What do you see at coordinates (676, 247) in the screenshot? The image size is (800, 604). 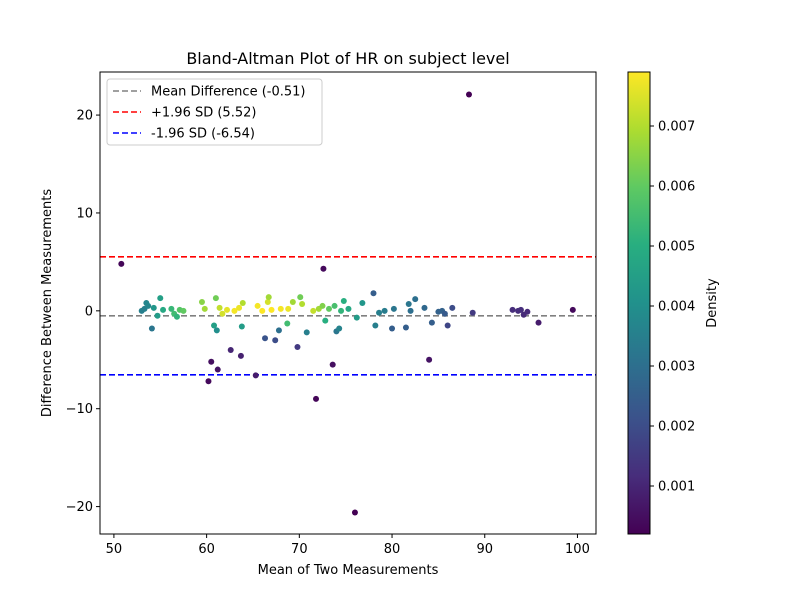 I see `colorbar-tick-label: 0.005` at bounding box center [676, 247].